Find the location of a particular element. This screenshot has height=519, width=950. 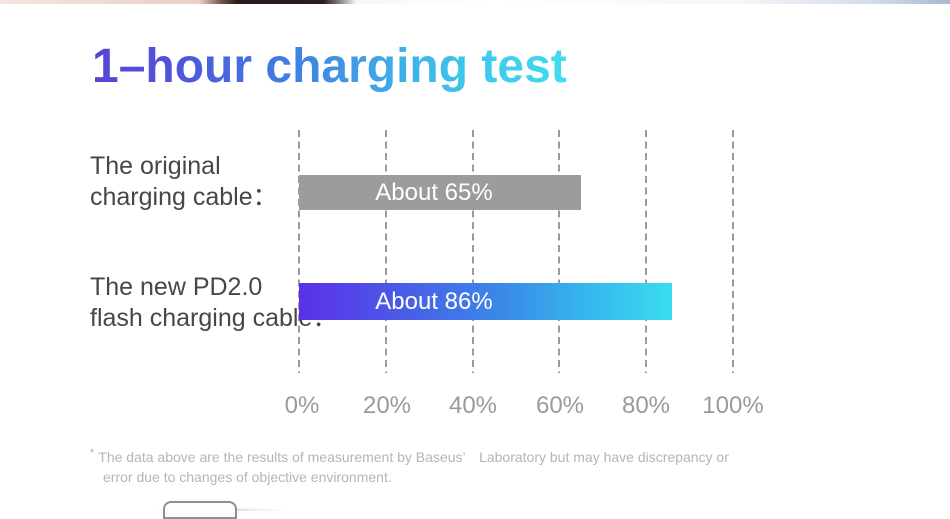

gridline-0pct is located at coordinates (299, 251).